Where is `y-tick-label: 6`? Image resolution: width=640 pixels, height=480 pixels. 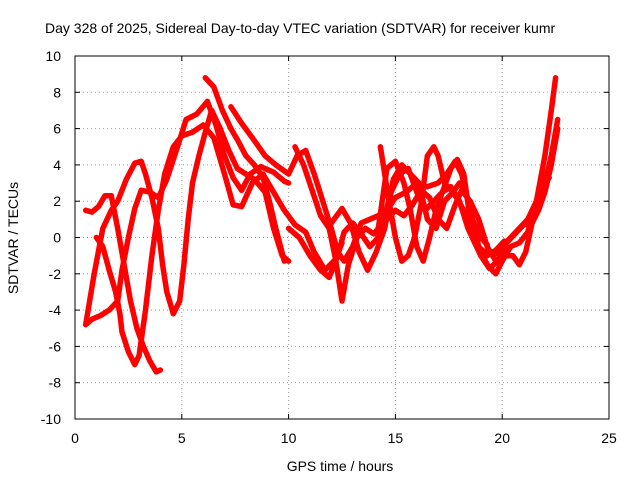 y-tick-label: 6 is located at coordinates (57, 129).